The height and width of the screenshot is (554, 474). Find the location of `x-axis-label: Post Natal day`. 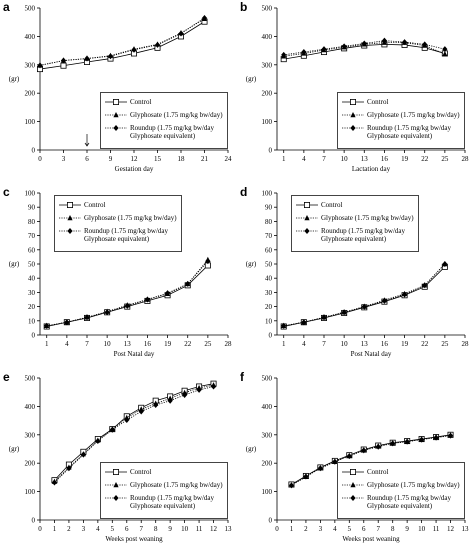

x-axis-label: Post Natal day is located at coordinates (134, 354).